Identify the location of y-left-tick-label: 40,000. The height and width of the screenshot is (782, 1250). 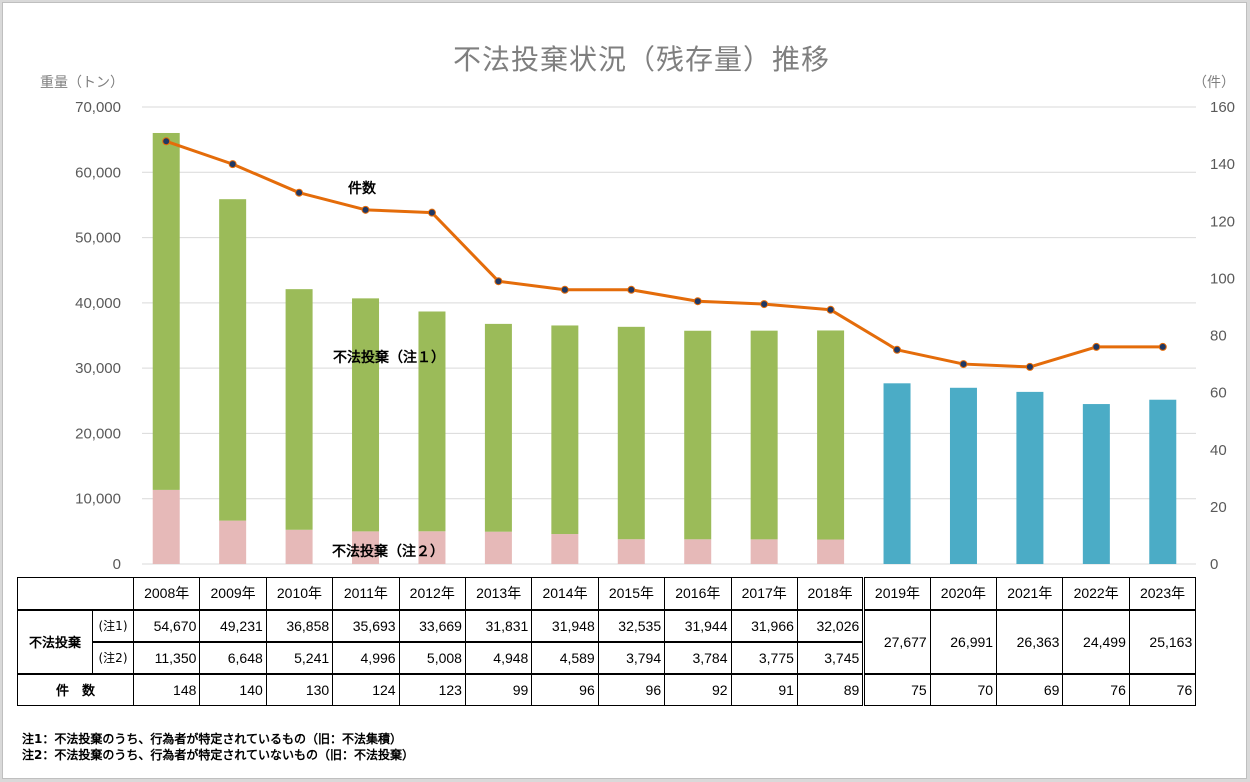
(98, 303).